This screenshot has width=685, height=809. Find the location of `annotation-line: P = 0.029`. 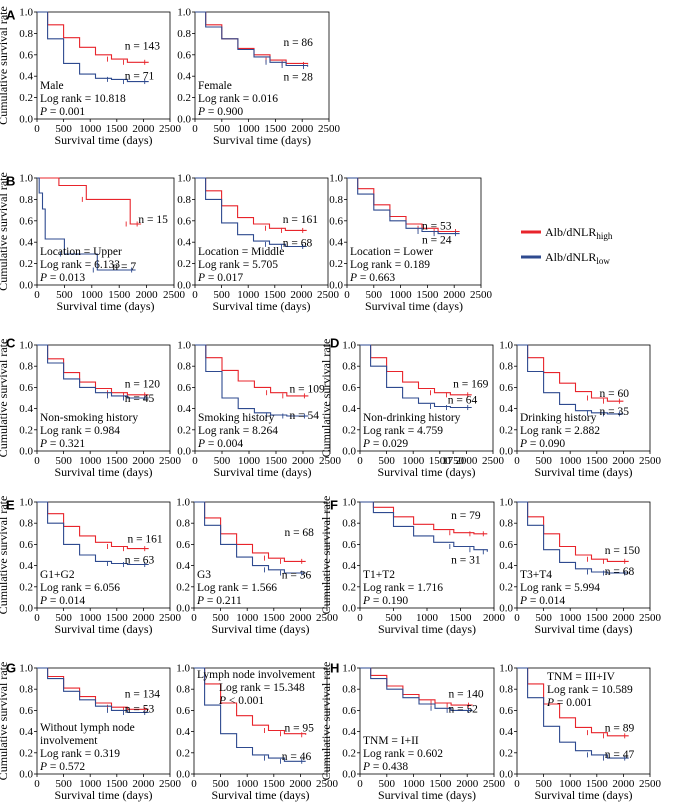

annotation-line: P = 0.029 is located at coordinates (385, 444).